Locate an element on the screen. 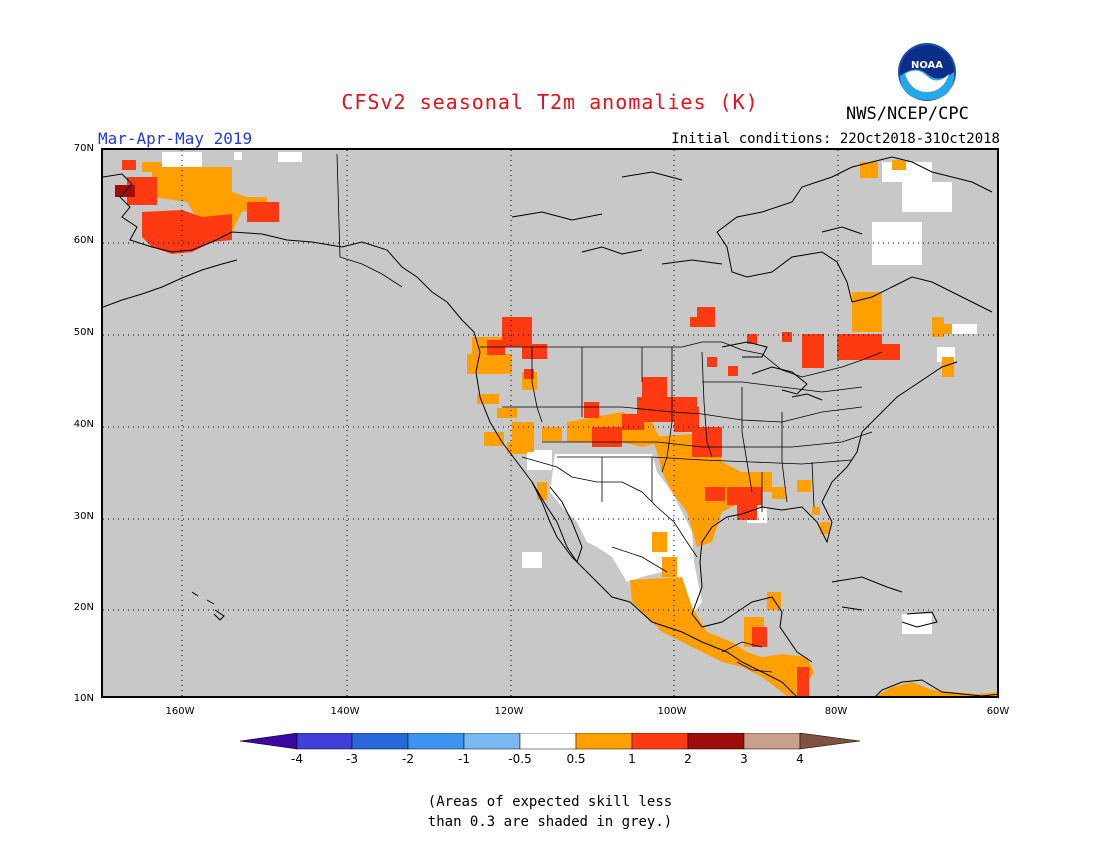 The height and width of the screenshot is (850, 1100). skill-note-line: (Areas of expected skill less is located at coordinates (550, 802).